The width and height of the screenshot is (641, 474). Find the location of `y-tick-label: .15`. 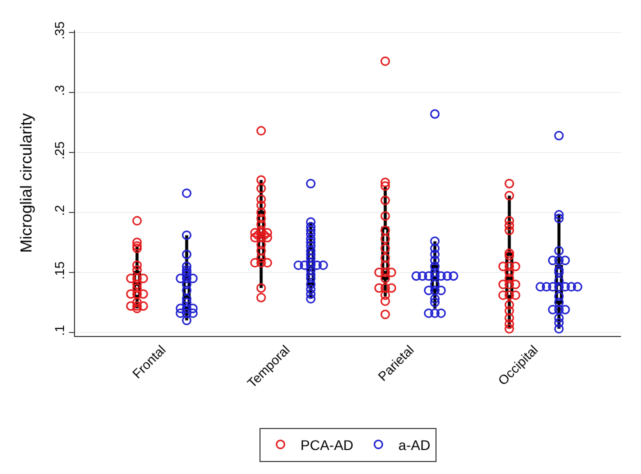

y-tick-label: .15 is located at coordinates (59, 270).